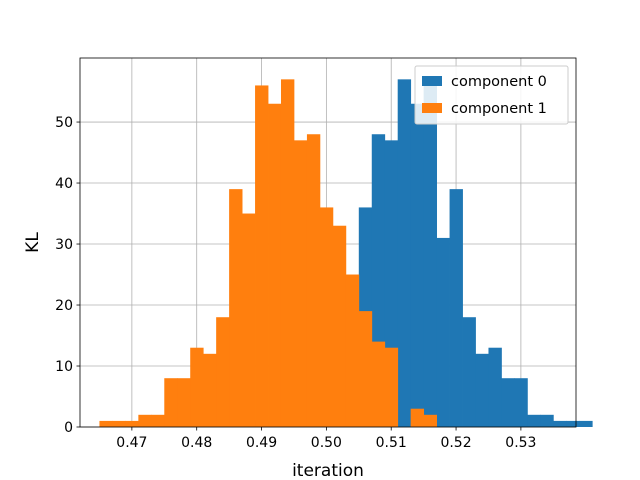  What do you see at coordinates (64, 123) in the screenshot?
I see `y-tick-label: 50` at bounding box center [64, 123].